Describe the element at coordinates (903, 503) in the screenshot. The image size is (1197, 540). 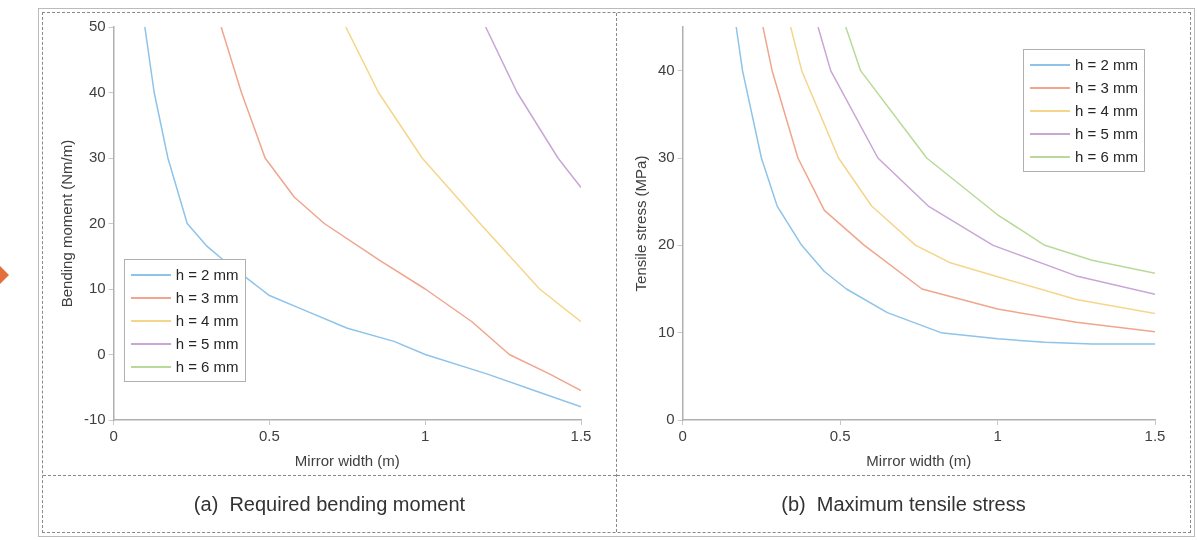
I see `text: (b) Maximum tensile stress` at that location.